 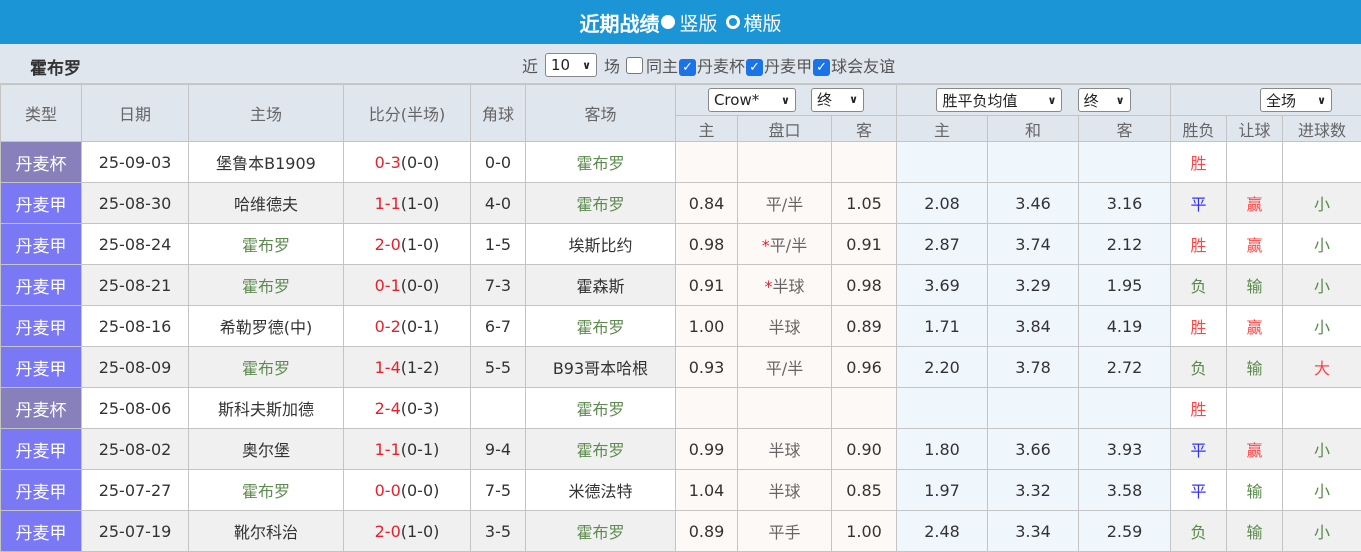 I want to click on asian-away-odds: 0.96, so click(x=864, y=367).